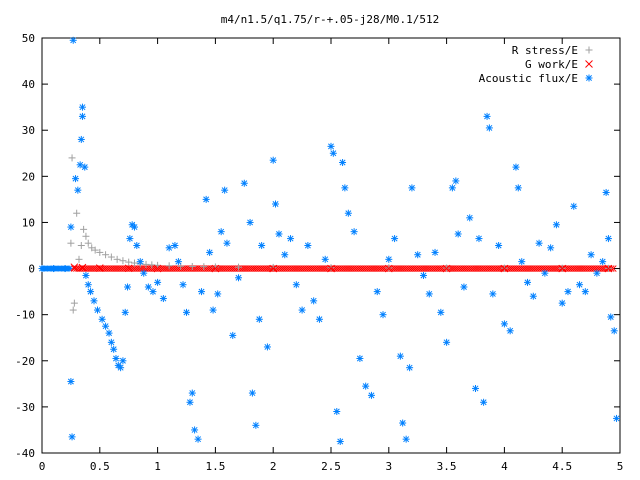 This screenshot has width=640, height=480. Describe the element at coordinates (528, 78) in the screenshot. I see `legend-label: Acoustic flux/E` at that location.